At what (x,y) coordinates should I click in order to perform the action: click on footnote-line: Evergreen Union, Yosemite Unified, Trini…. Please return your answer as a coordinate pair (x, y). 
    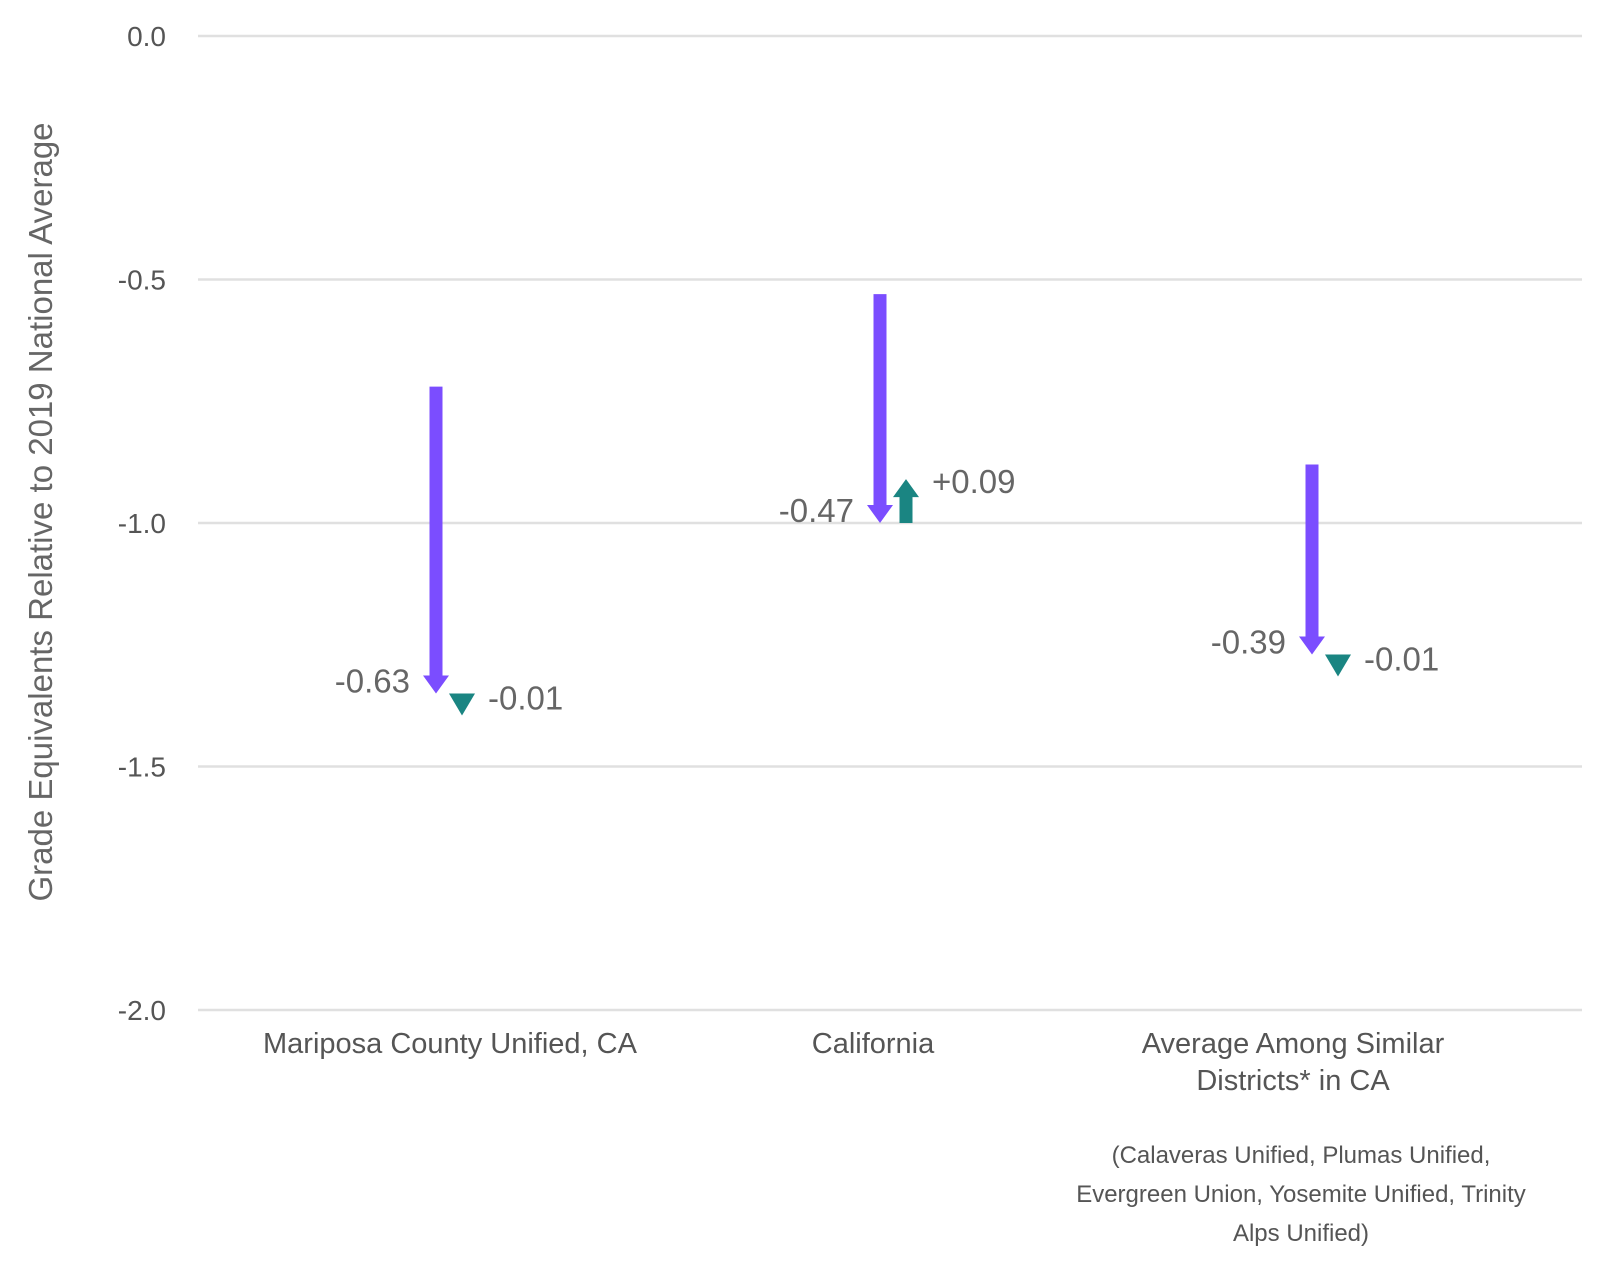
    Looking at the image, I should click on (1301, 1194).